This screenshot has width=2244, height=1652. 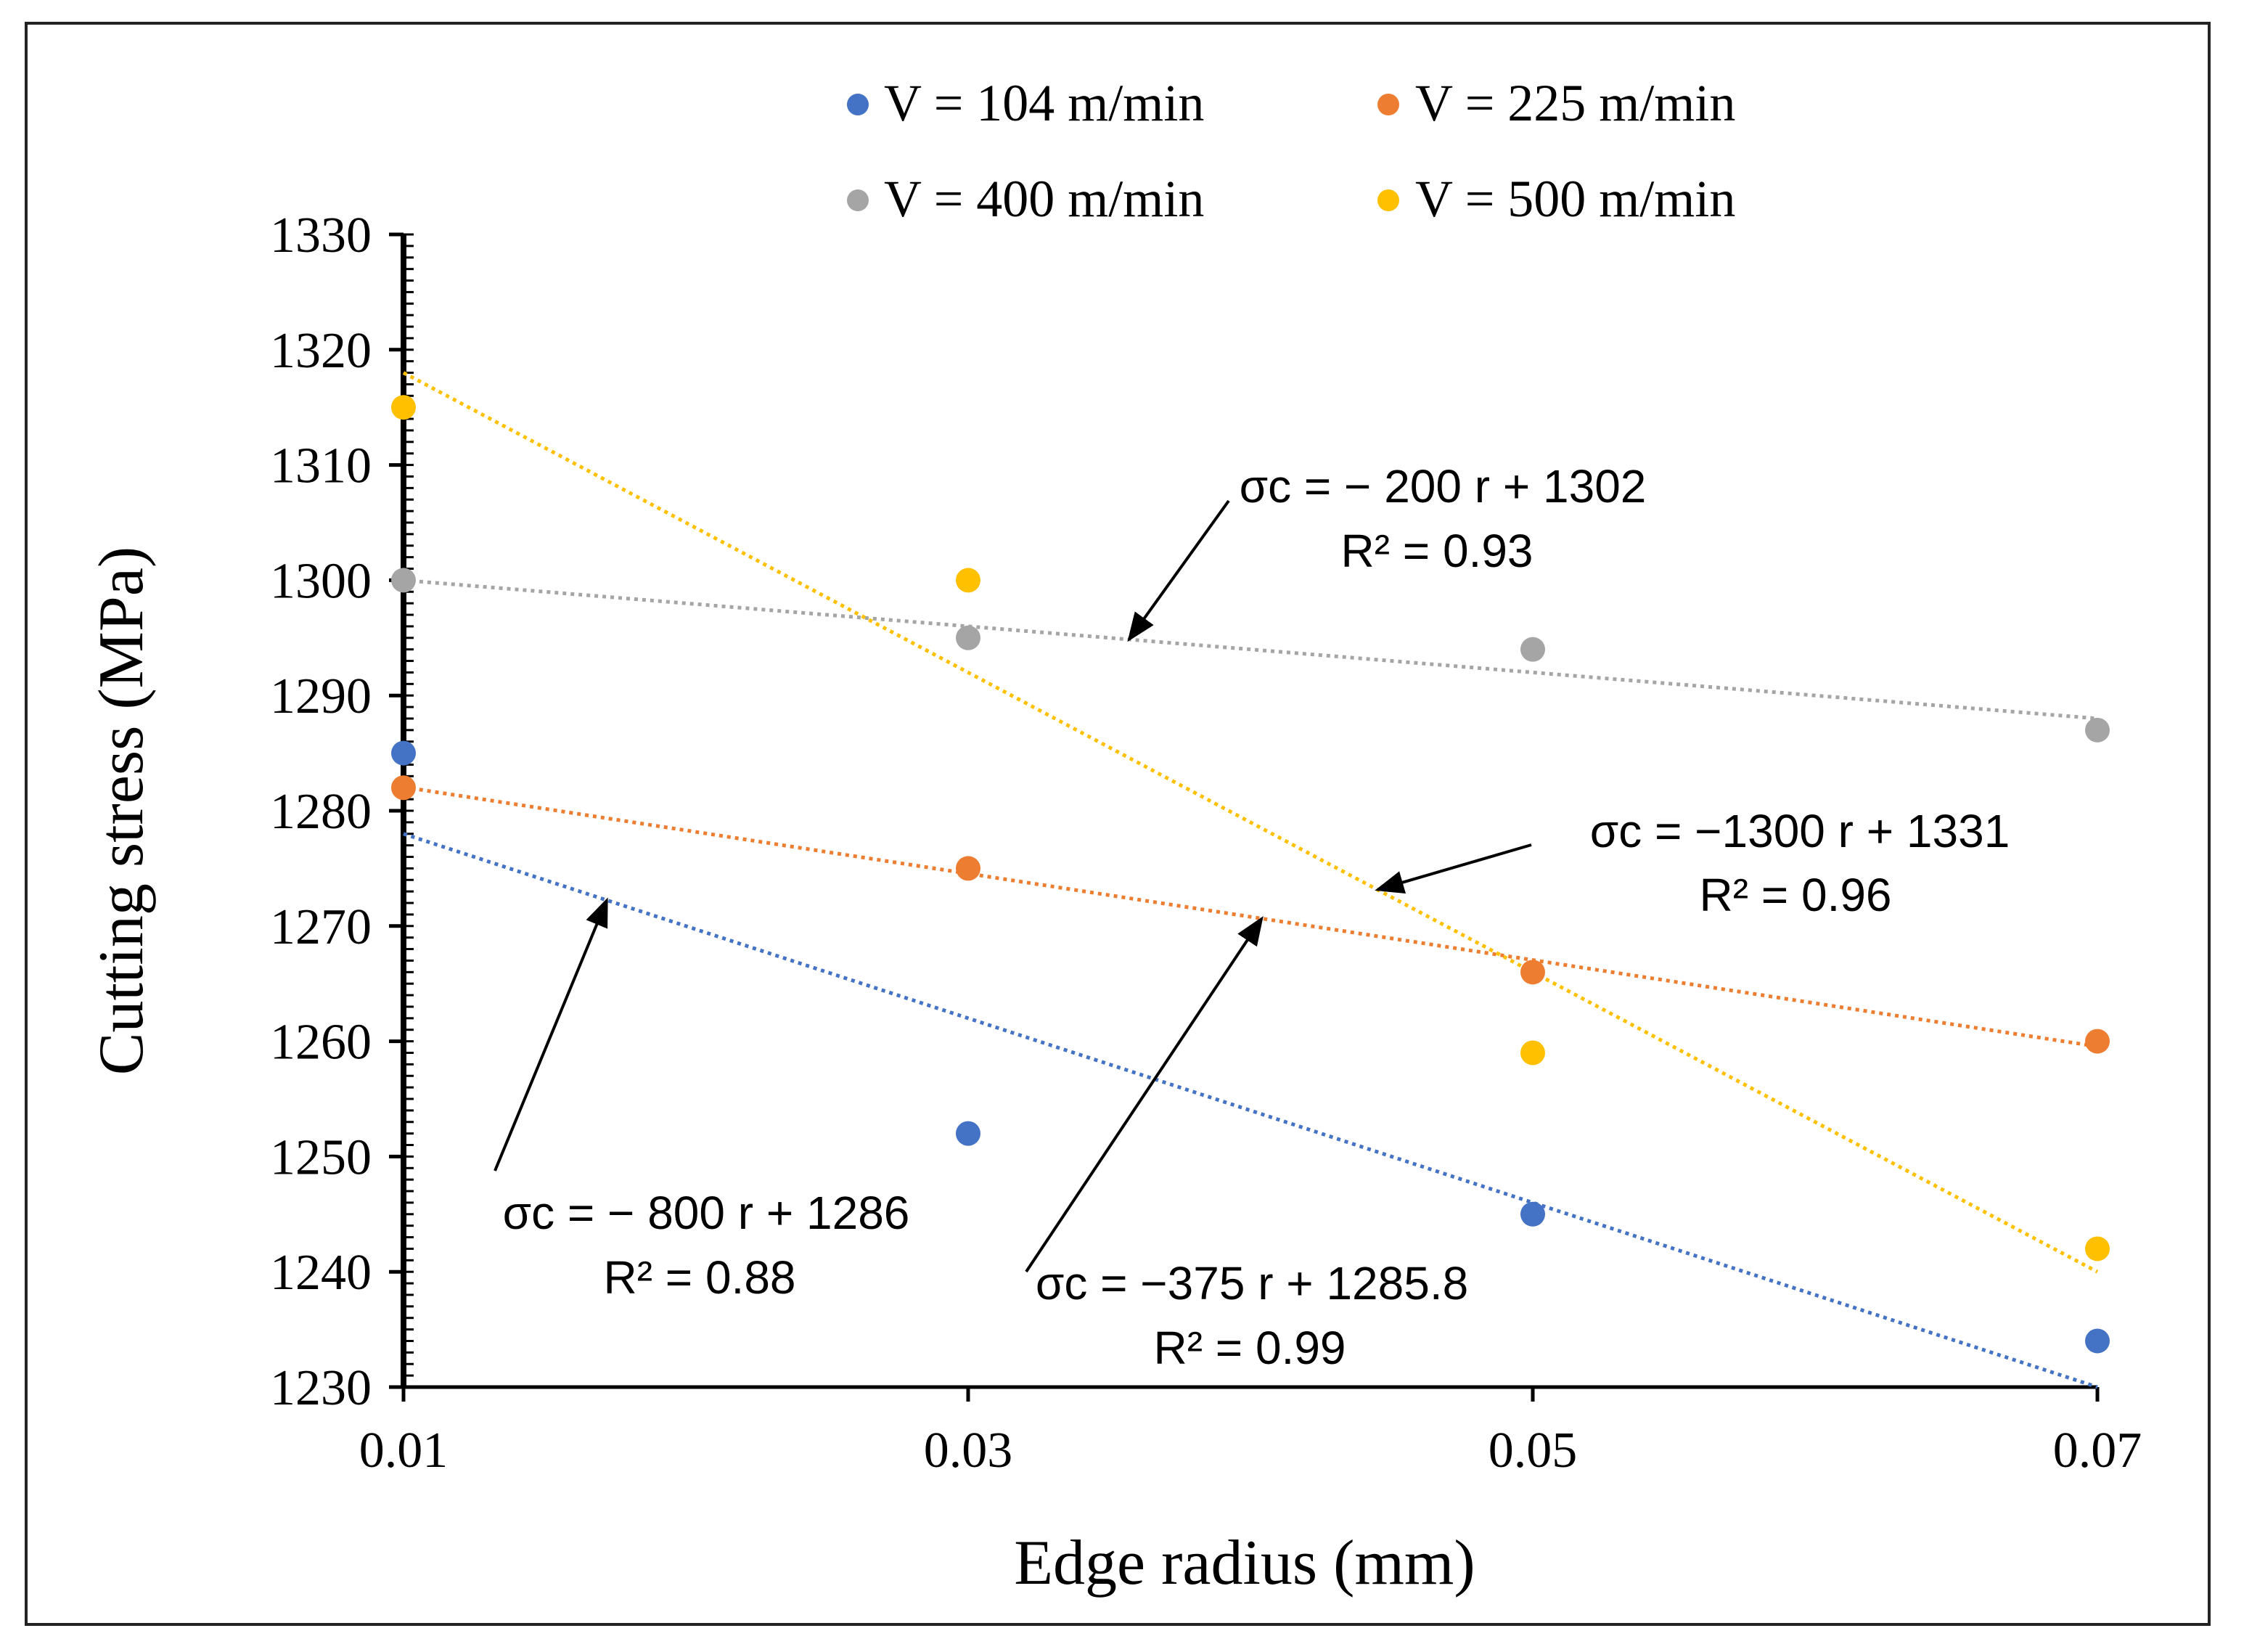 I want to click on y-tick-label: 1270, so click(x=321, y=927).